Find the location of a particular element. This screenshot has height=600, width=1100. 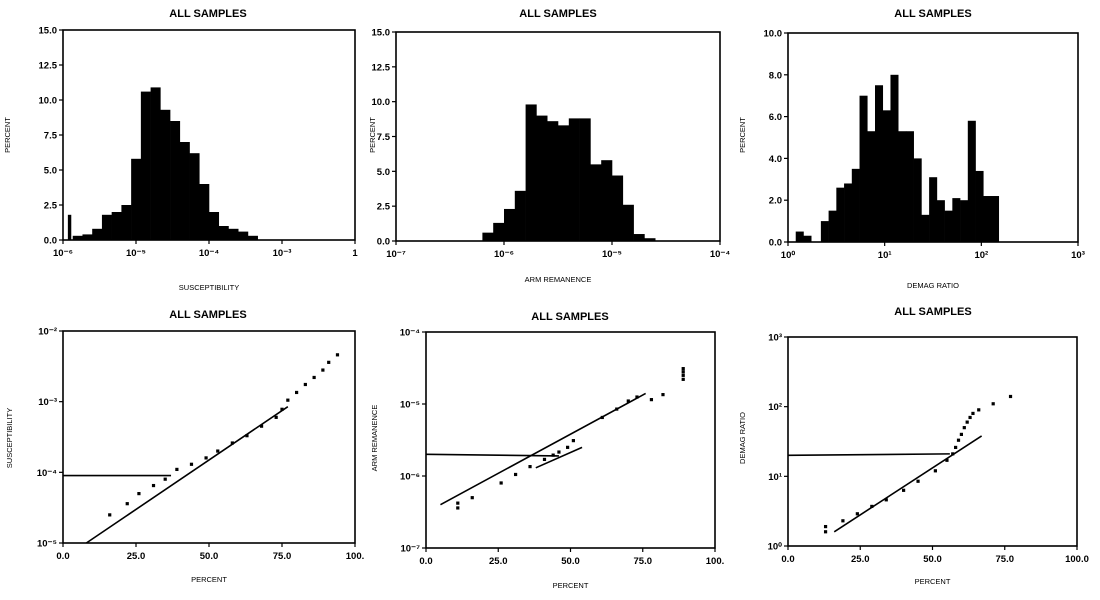

y-tick-label: 2.0 is located at coordinates (775, 201).